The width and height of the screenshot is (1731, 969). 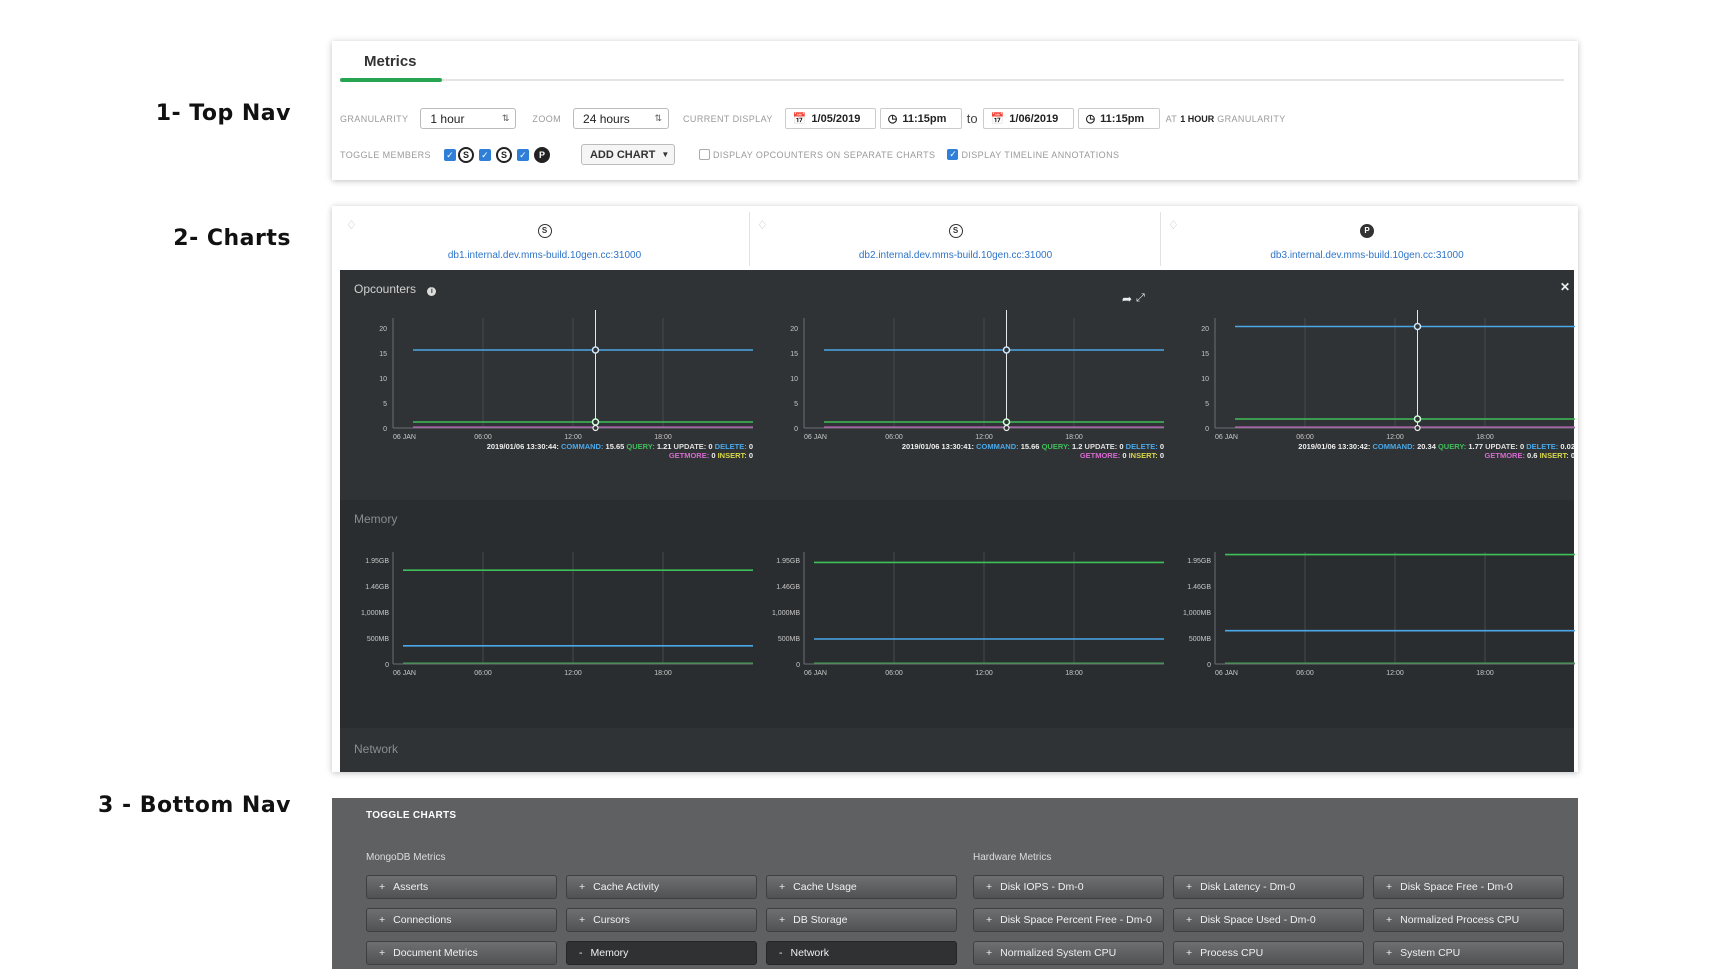 I want to click on calendar-icon: 📅, so click(x=997, y=119).